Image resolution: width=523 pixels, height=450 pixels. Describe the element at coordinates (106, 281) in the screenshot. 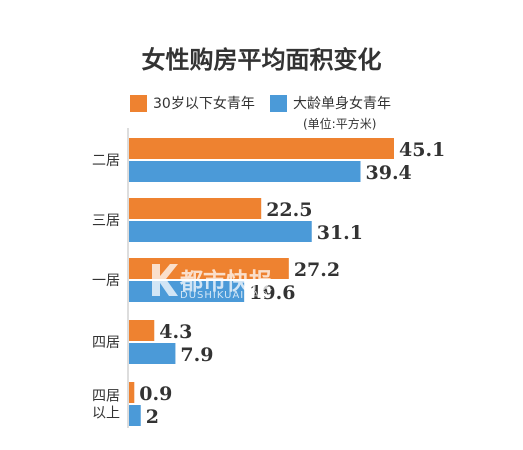

I see `category-label: 一居` at that location.